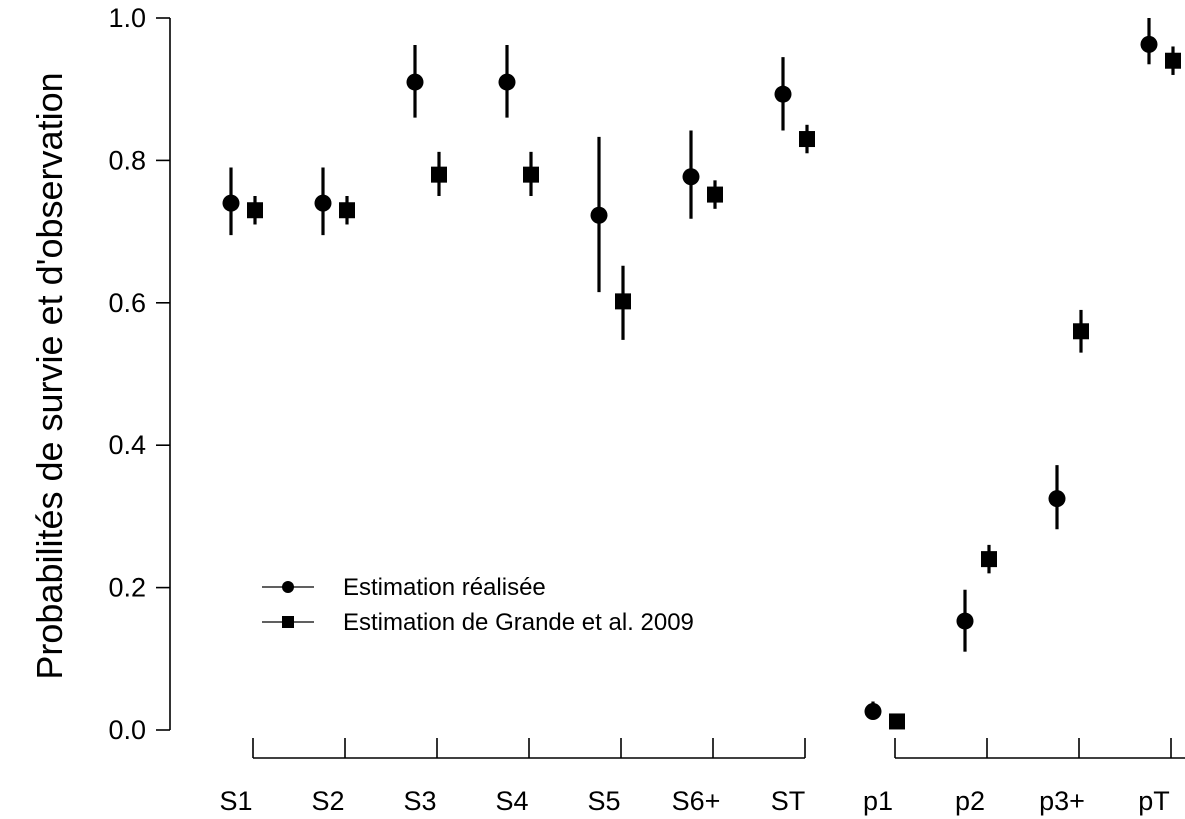 Image resolution: width=1185 pixels, height=819 pixels. What do you see at coordinates (288, 587) in the screenshot?
I see `legend-circle-marker` at bounding box center [288, 587].